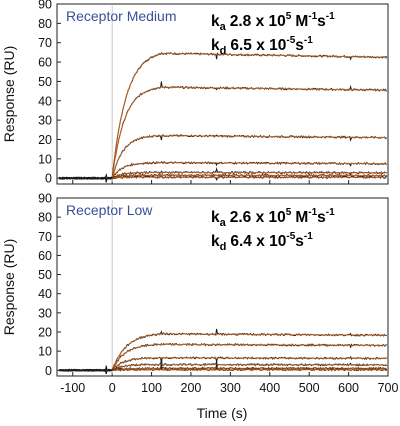  Describe the element at coordinates (273, 218) in the screenshot. I see `ka-annotation: ka 2.6 x 105 M-1s-1` at that location.